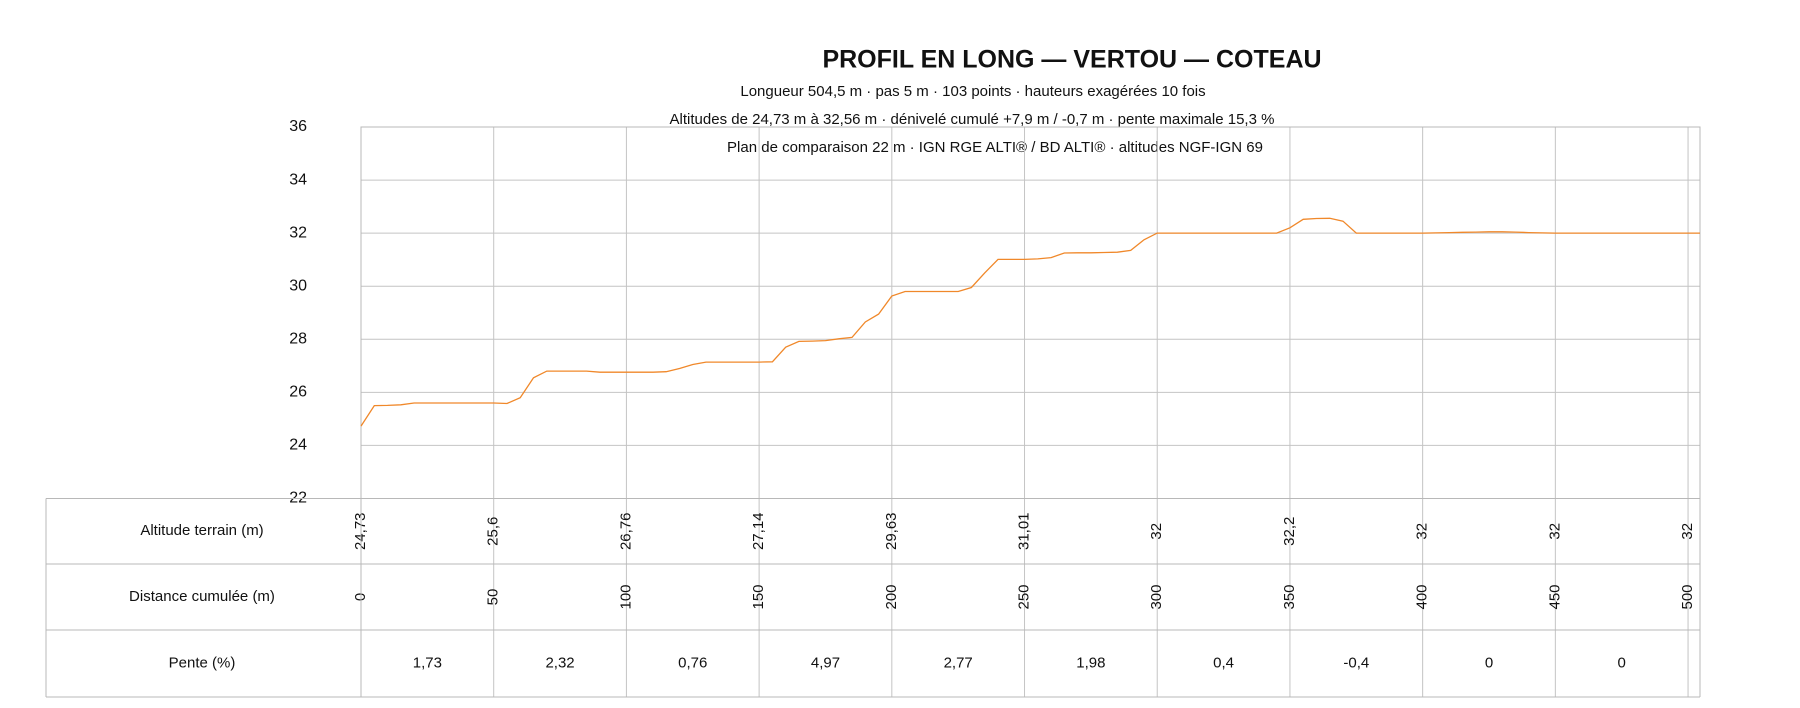 This screenshot has width=1800, height=708. Describe the element at coordinates (298, 179) in the screenshot. I see `y-tick-label: 34` at that location.